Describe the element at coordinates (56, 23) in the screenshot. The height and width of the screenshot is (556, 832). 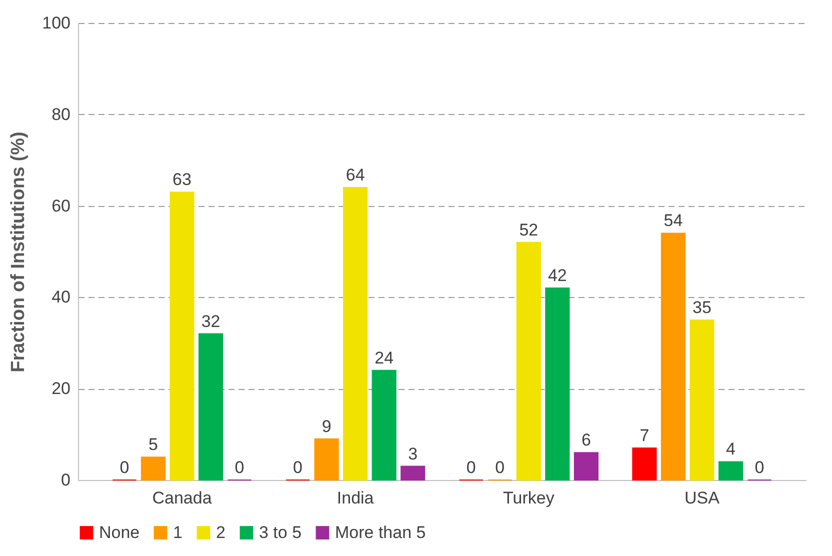
I see `y-tick-label: 100` at that location.